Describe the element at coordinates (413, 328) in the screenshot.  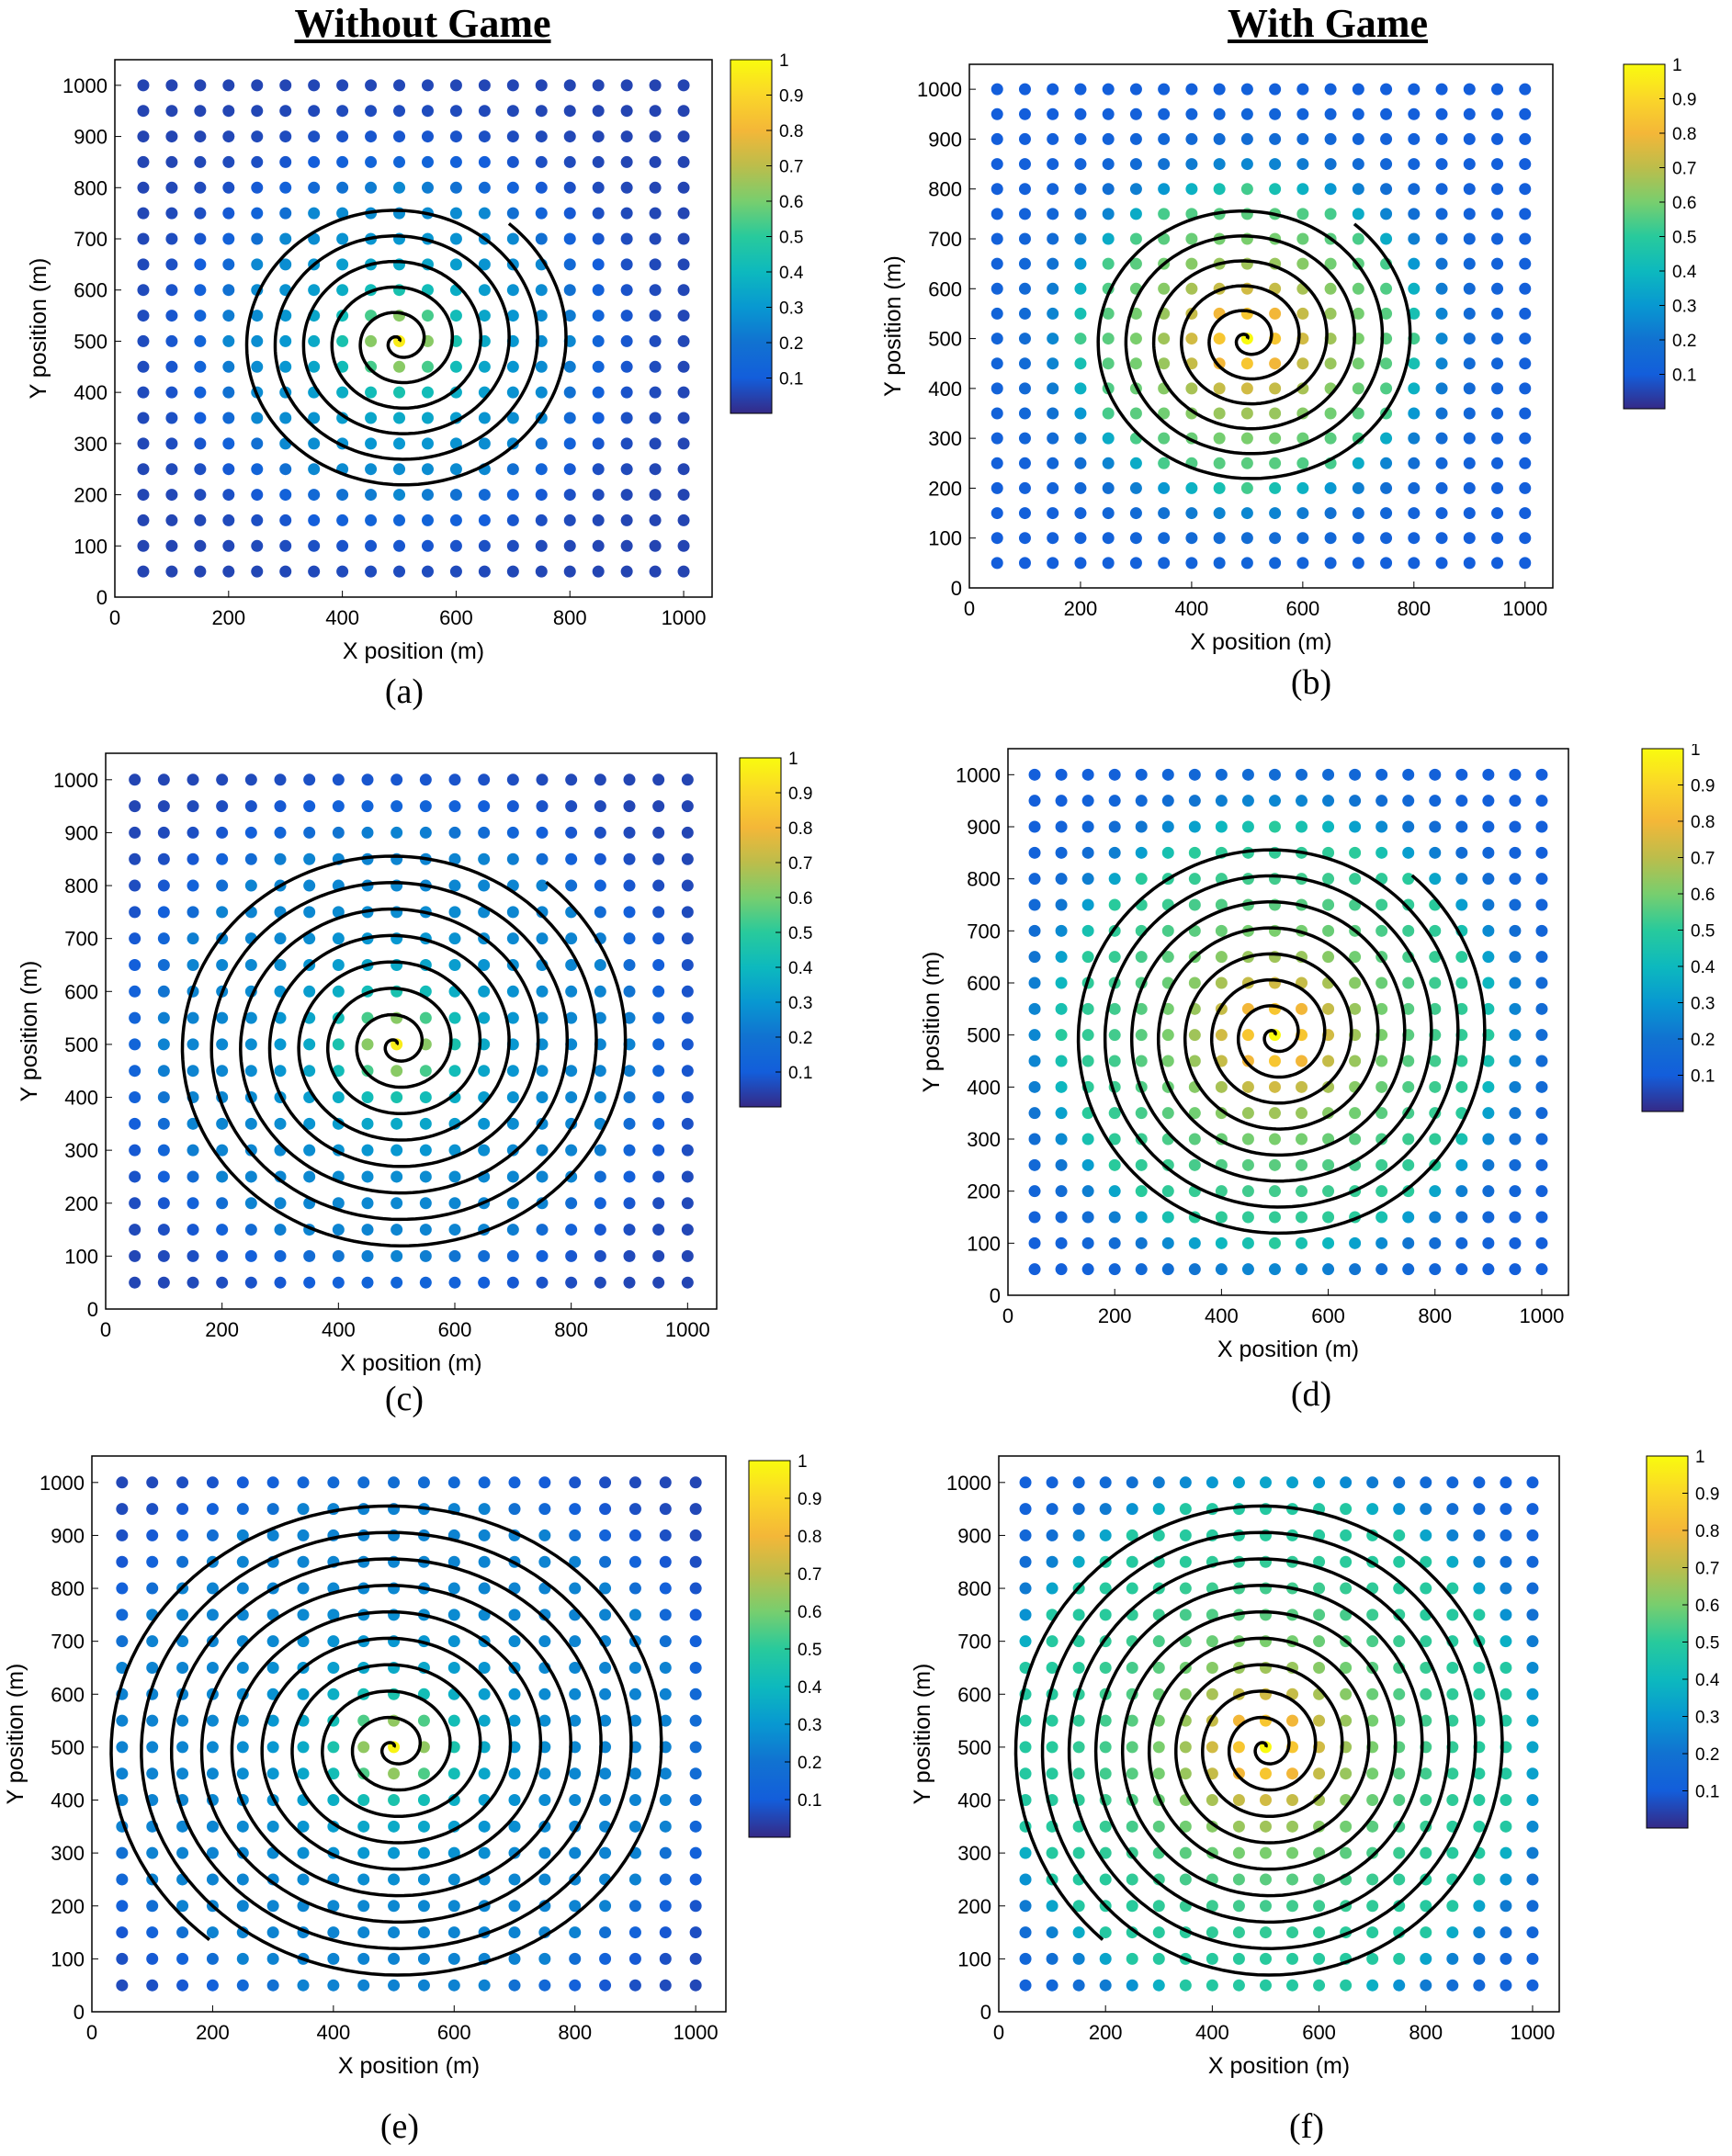
I see `plot-area-a` at that location.